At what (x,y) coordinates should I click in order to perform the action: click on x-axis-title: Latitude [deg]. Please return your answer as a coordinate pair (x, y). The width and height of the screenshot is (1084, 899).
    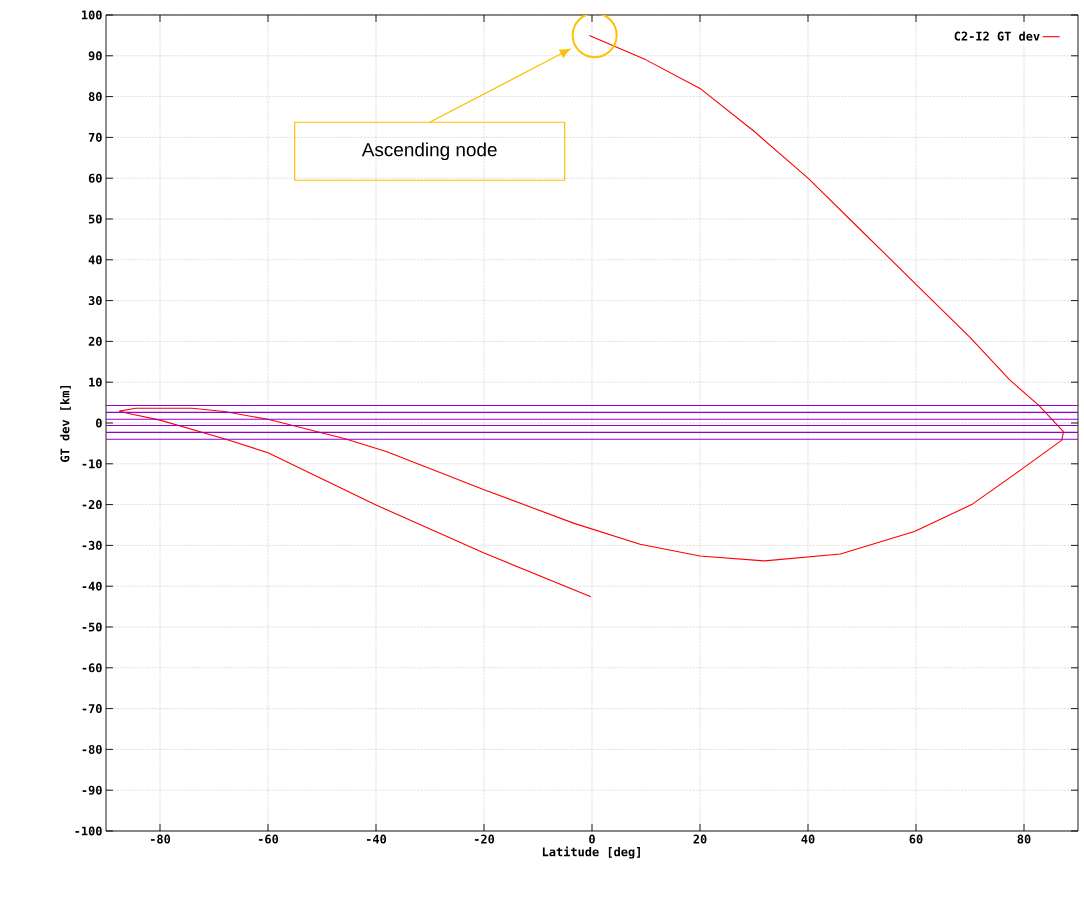
    Looking at the image, I should click on (591, 852).